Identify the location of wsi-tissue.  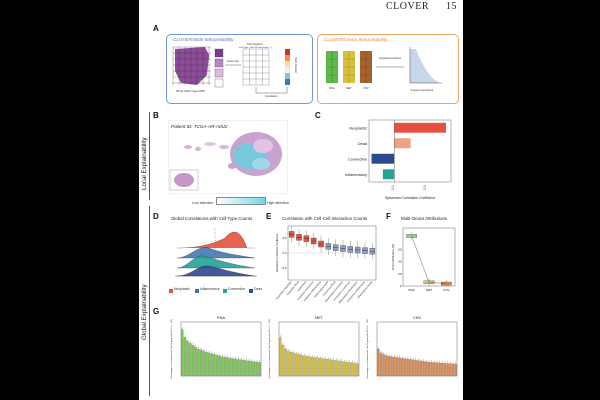
(191, 65).